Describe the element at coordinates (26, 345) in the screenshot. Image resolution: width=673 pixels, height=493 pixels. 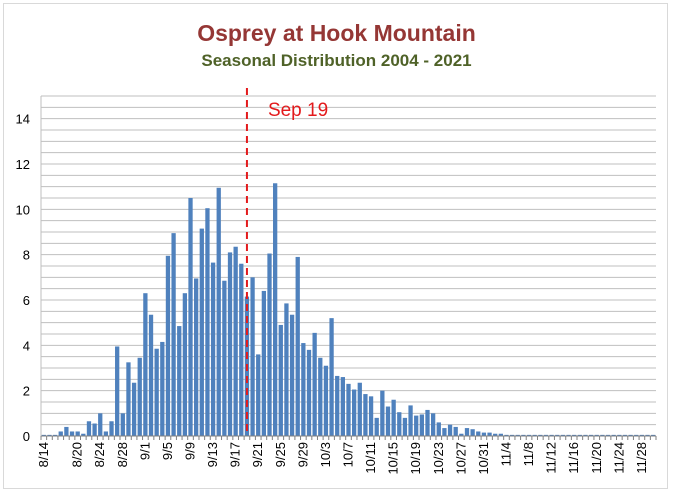
I see `y-tick-label: 4` at that location.